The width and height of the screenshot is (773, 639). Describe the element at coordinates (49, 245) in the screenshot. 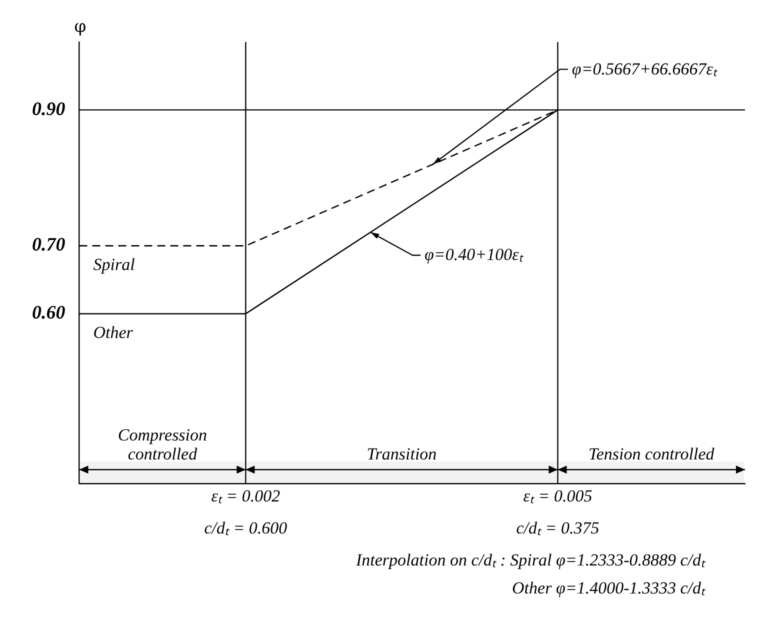

I see `y-tick-label: 0.70` at that location.